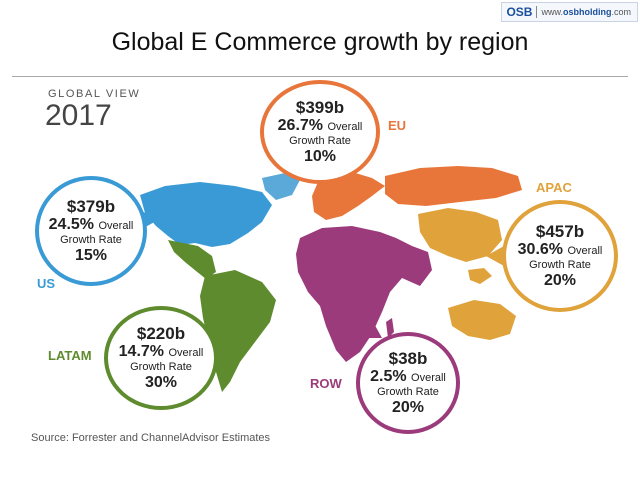 The image size is (640, 480). Describe the element at coordinates (70, 355) in the screenshot. I see `latam-label: LATAM` at that location.